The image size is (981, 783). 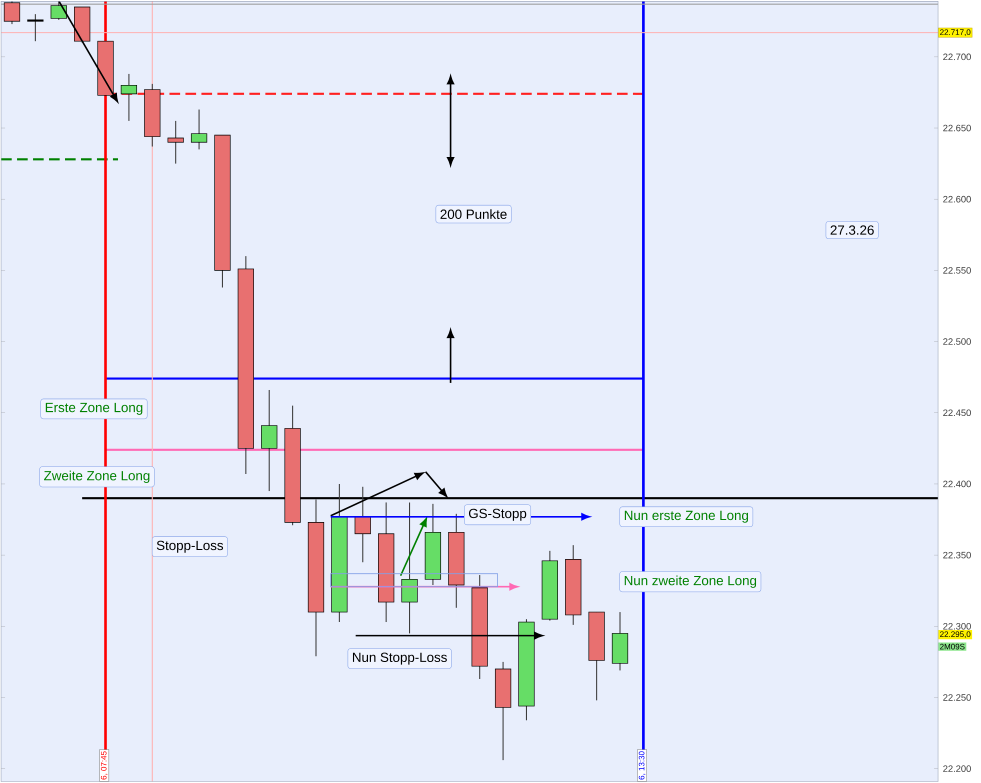 I want to click on annotation: Nun zweite Zone Long, so click(x=690, y=582).